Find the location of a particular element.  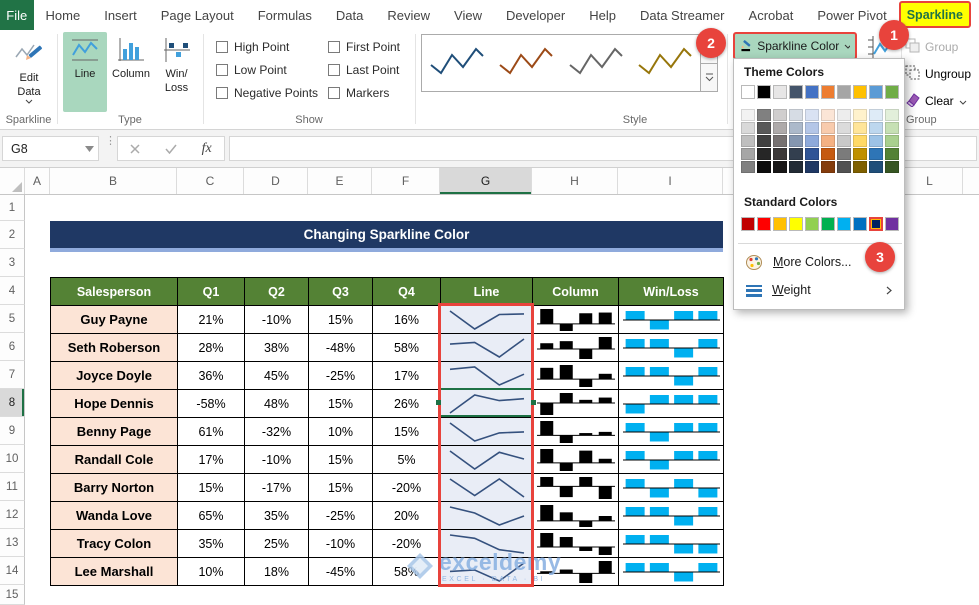

checkbox-first-point: First Point is located at coordinates (364, 47).